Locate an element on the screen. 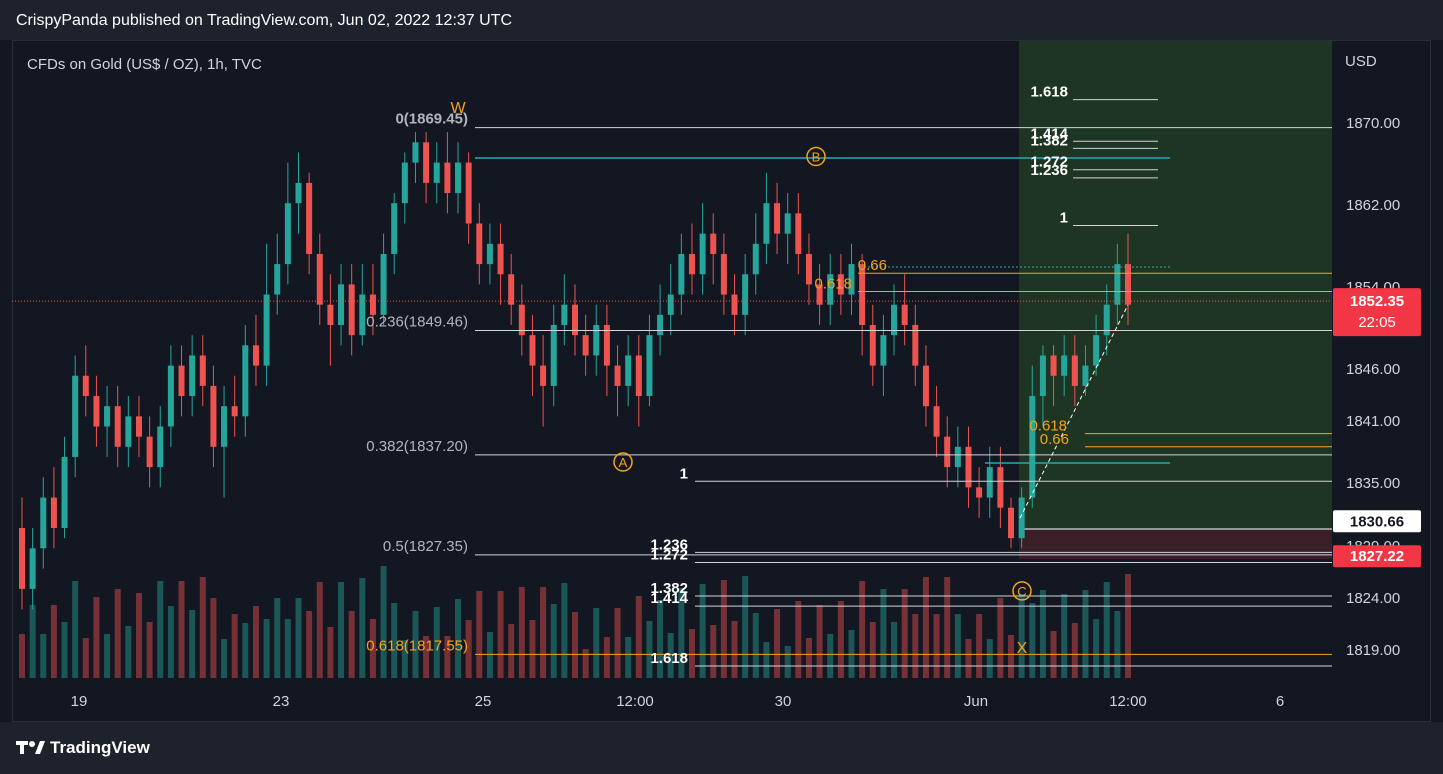  upper-extension-label: 1.618 is located at coordinates (1049, 92).